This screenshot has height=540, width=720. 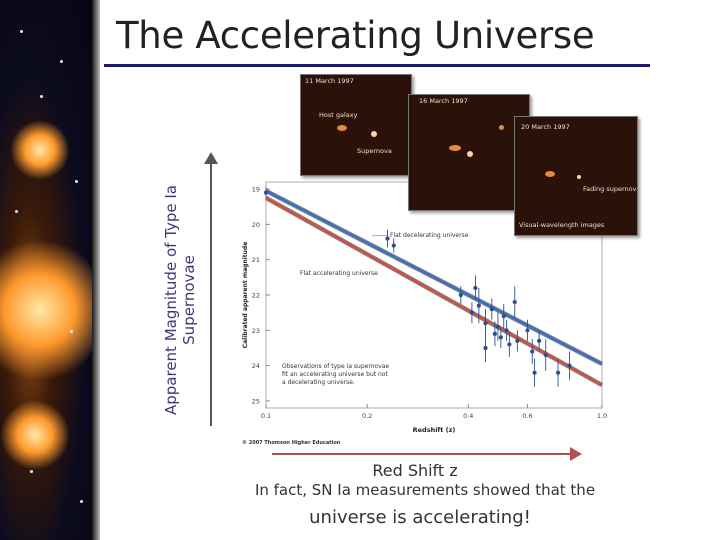 What do you see at coordinates (443, 101) in the screenshot?
I see `photo-date: 16 March 1997` at bounding box center [443, 101].